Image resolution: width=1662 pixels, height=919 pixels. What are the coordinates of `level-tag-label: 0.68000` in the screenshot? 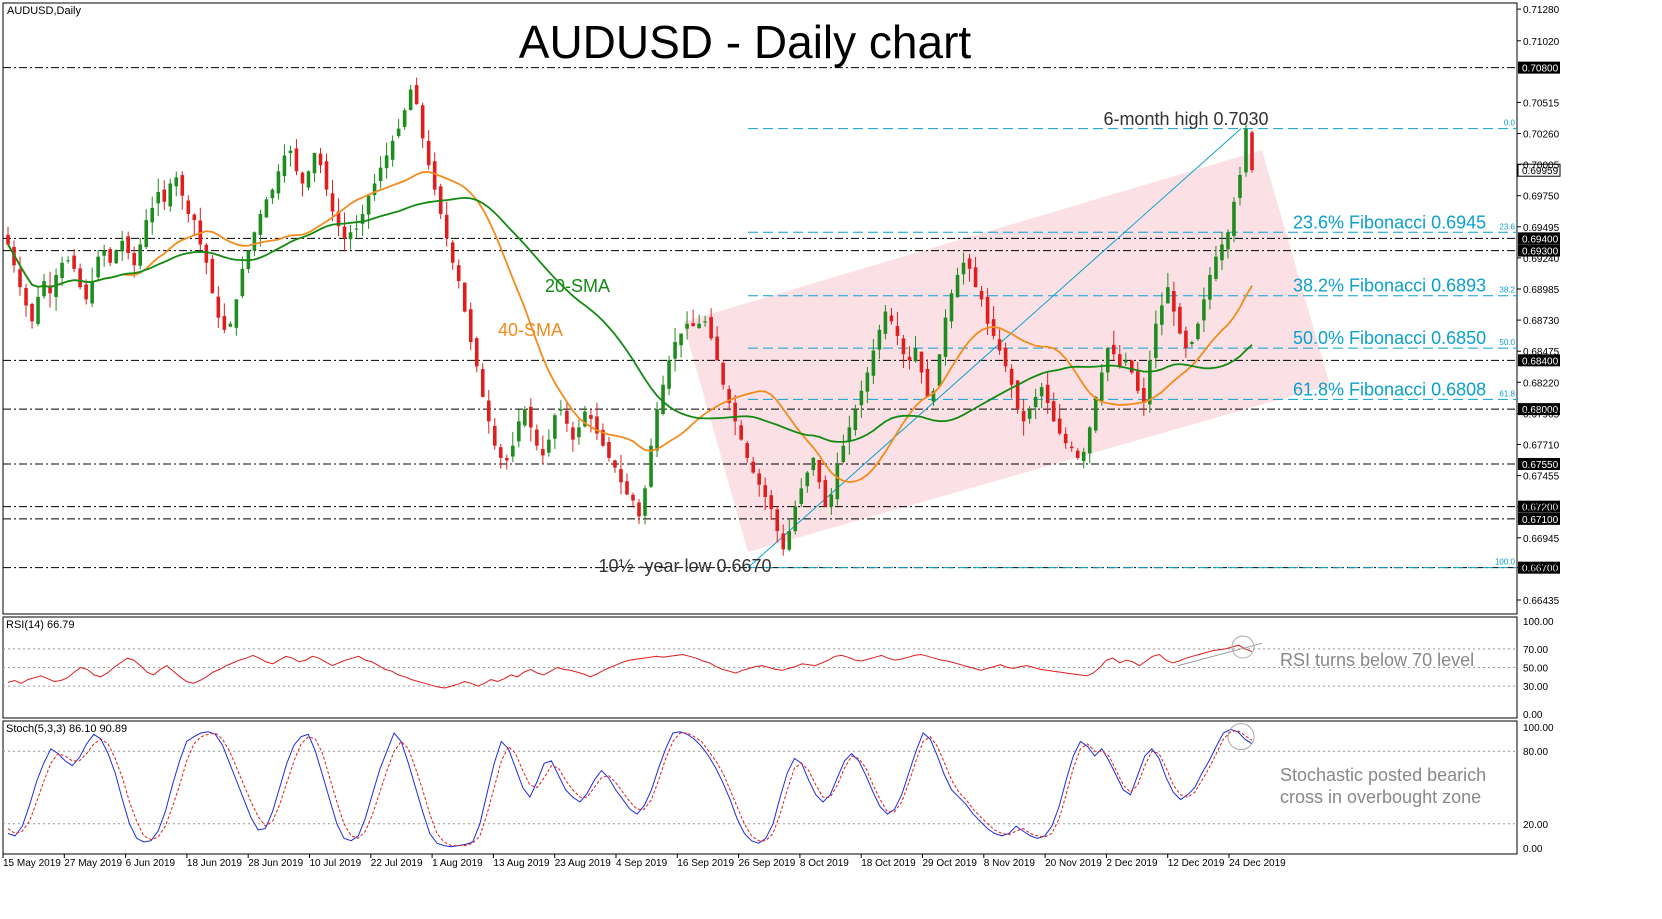 It's located at (1540, 410).